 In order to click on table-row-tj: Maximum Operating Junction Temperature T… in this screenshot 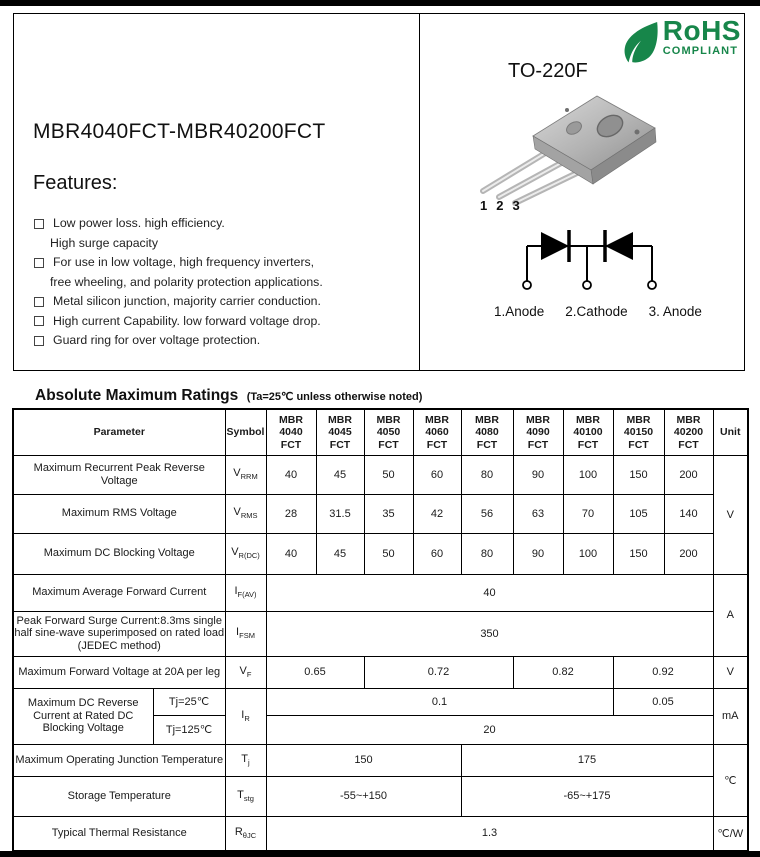, I will do `click(380, 780)`.